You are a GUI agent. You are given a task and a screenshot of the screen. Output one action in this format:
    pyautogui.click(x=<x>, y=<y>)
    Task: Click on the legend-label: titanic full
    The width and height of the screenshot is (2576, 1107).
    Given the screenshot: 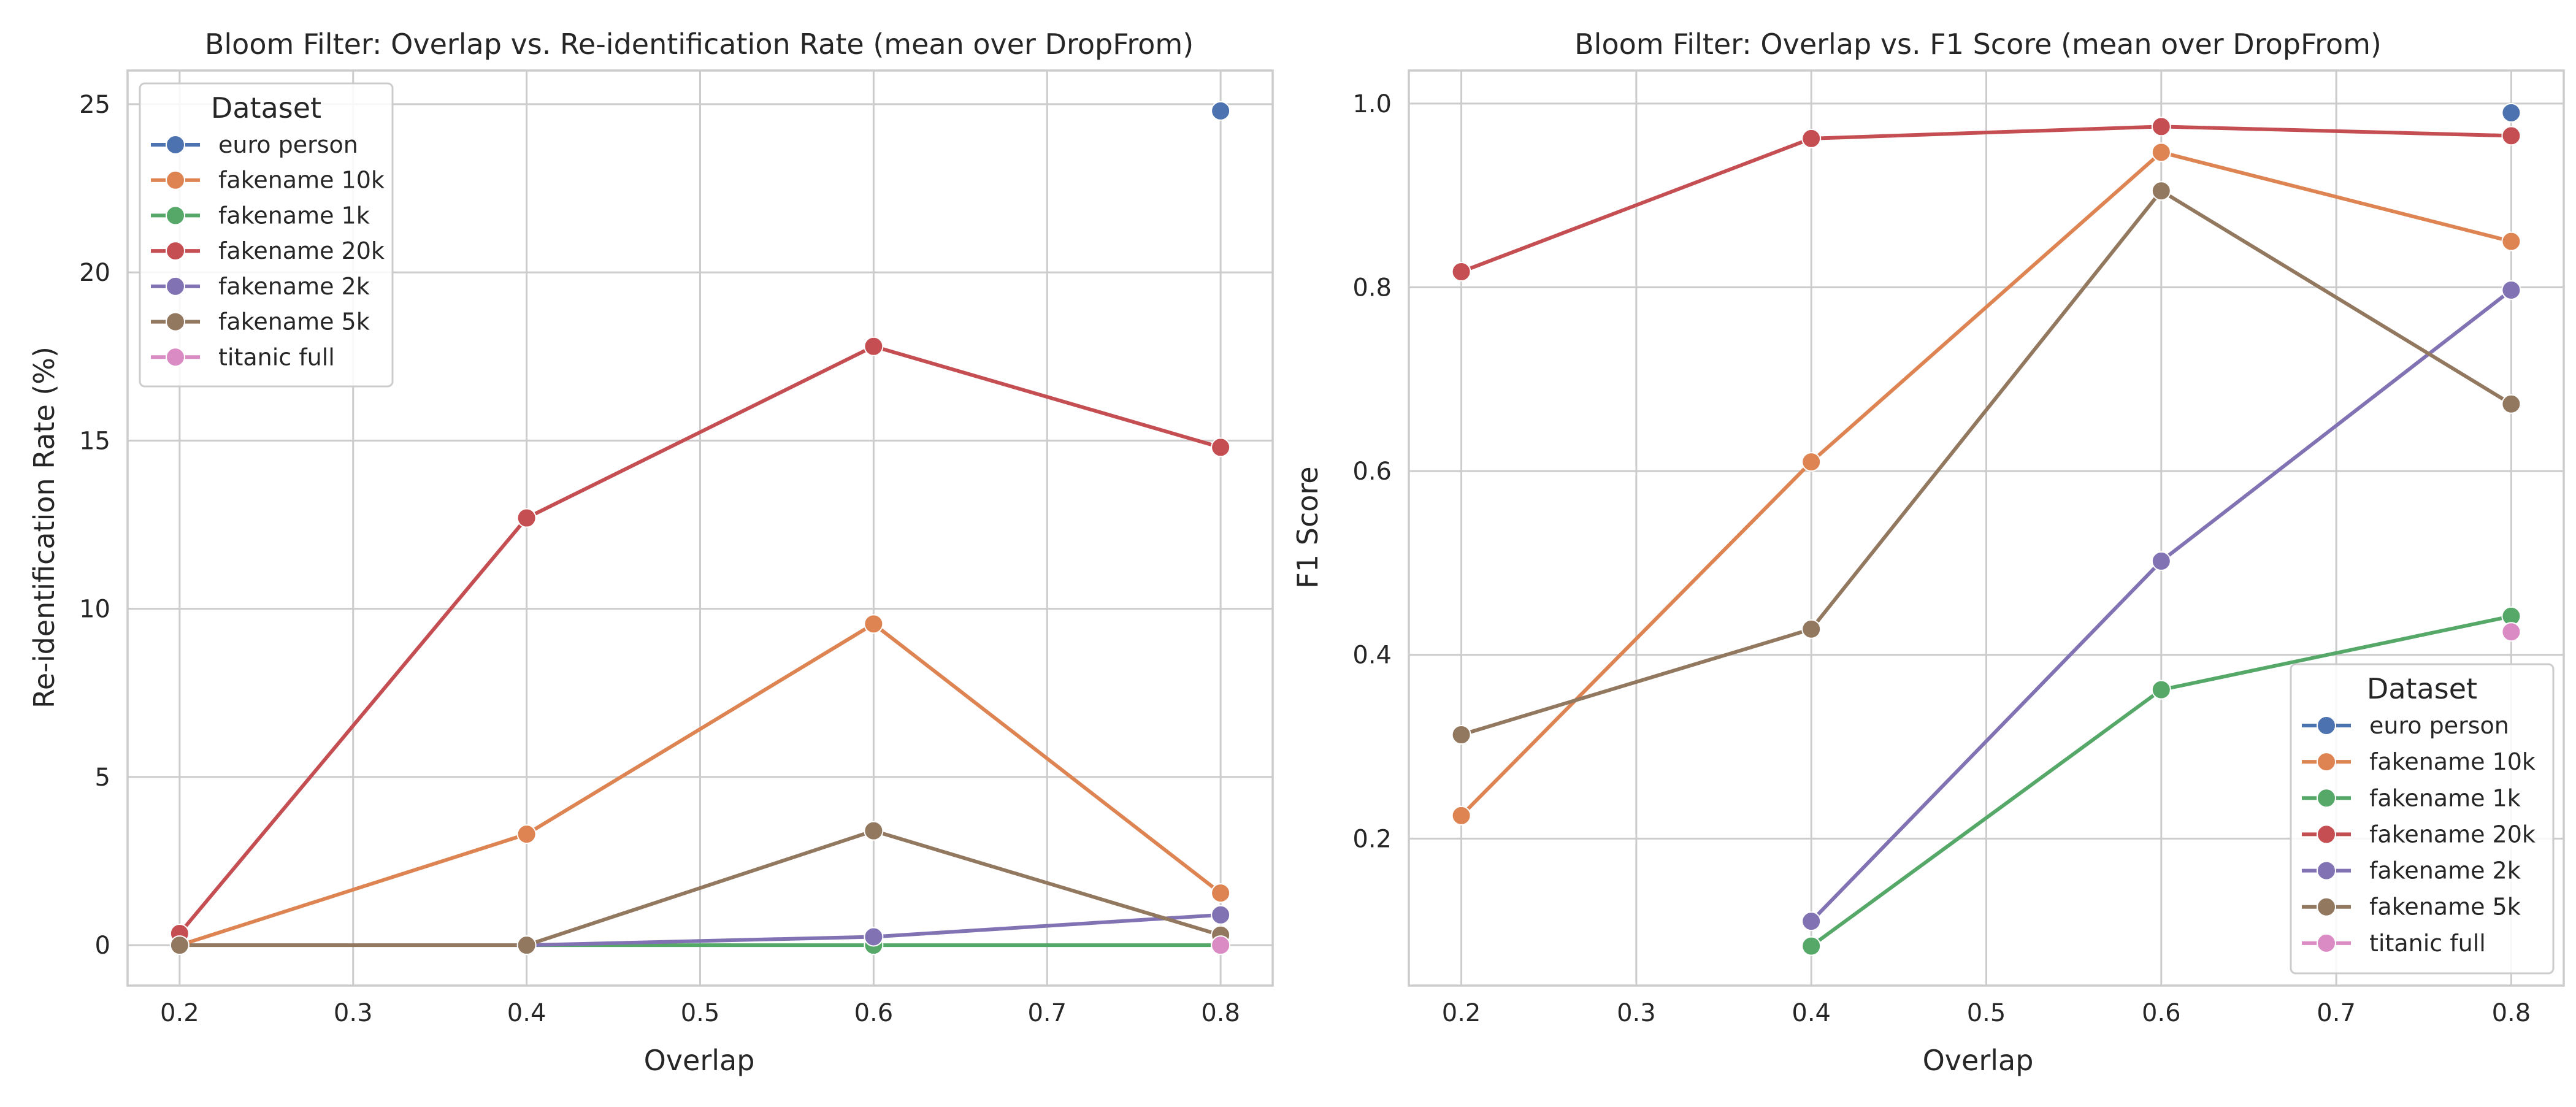 What is the action you would take?
    pyautogui.click(x=276, y=356)
    